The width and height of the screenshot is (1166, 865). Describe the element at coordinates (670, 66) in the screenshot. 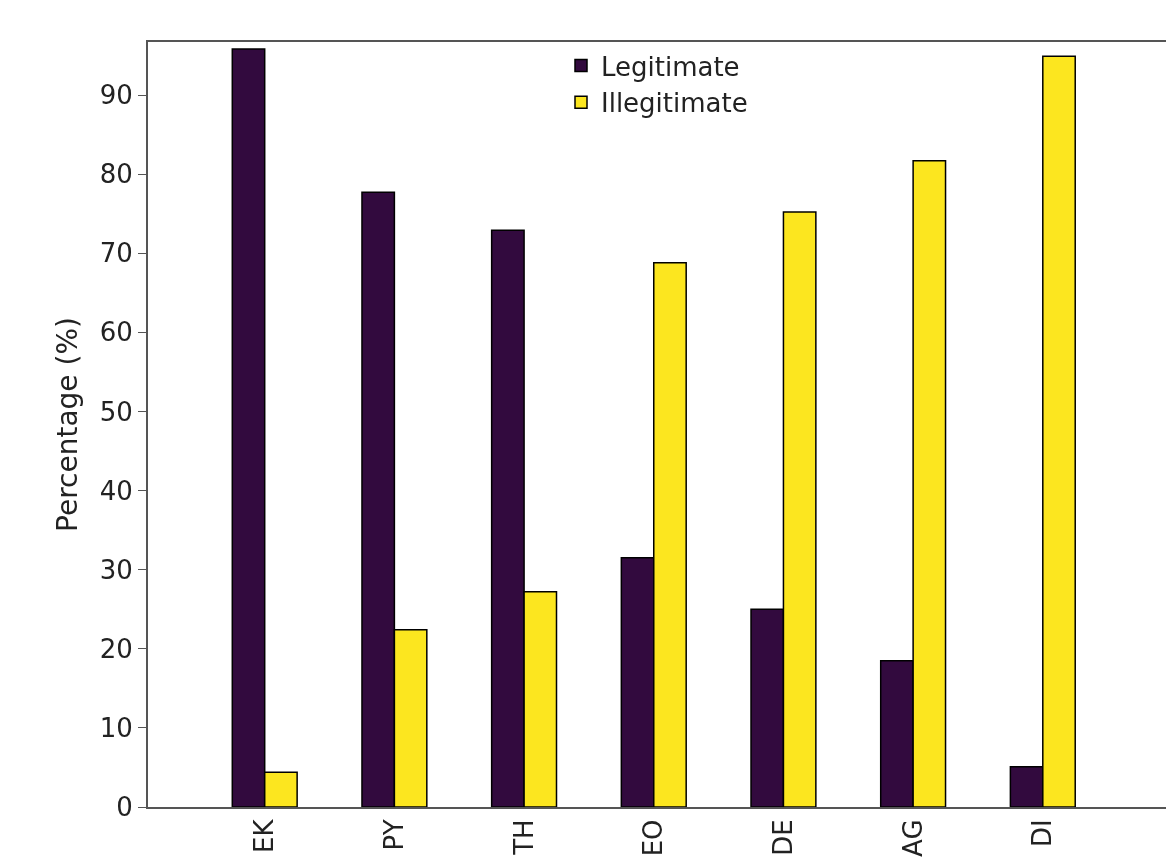

I see `legend-label: Legitimate` at that location.